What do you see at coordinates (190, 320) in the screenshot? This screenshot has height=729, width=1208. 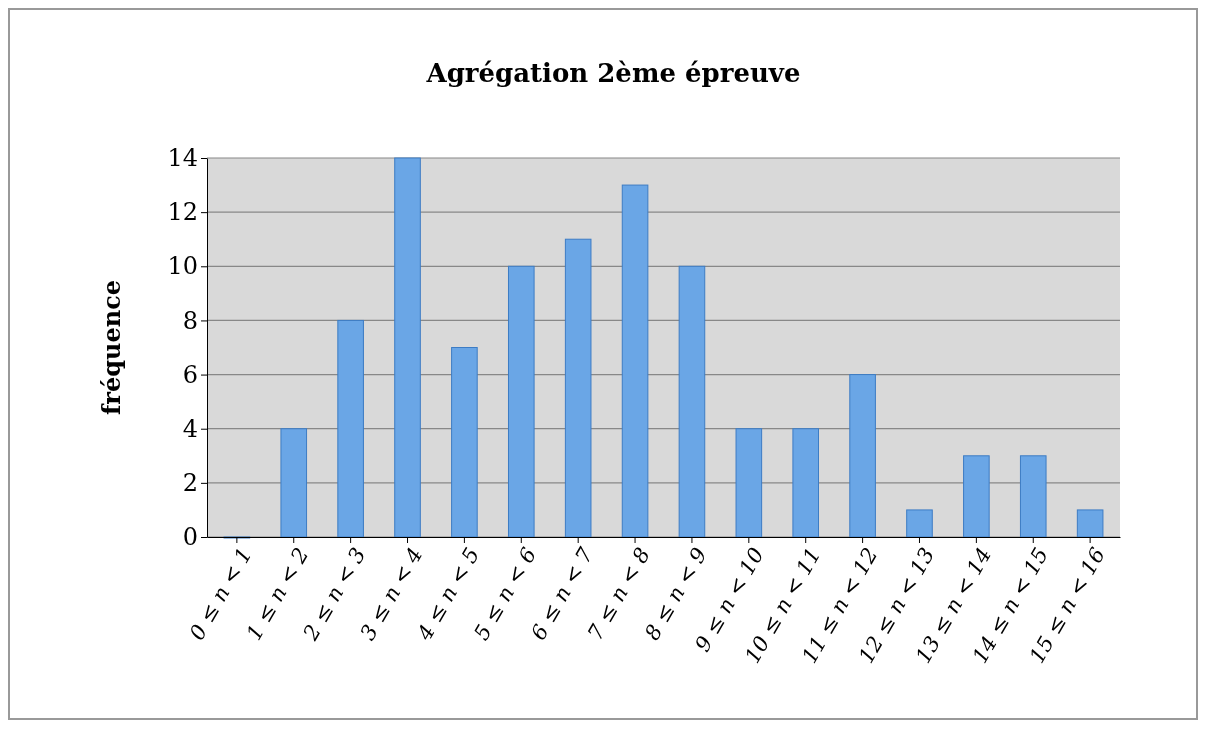 I see `y-tick-label: 8` at bounding box center [190, 320].